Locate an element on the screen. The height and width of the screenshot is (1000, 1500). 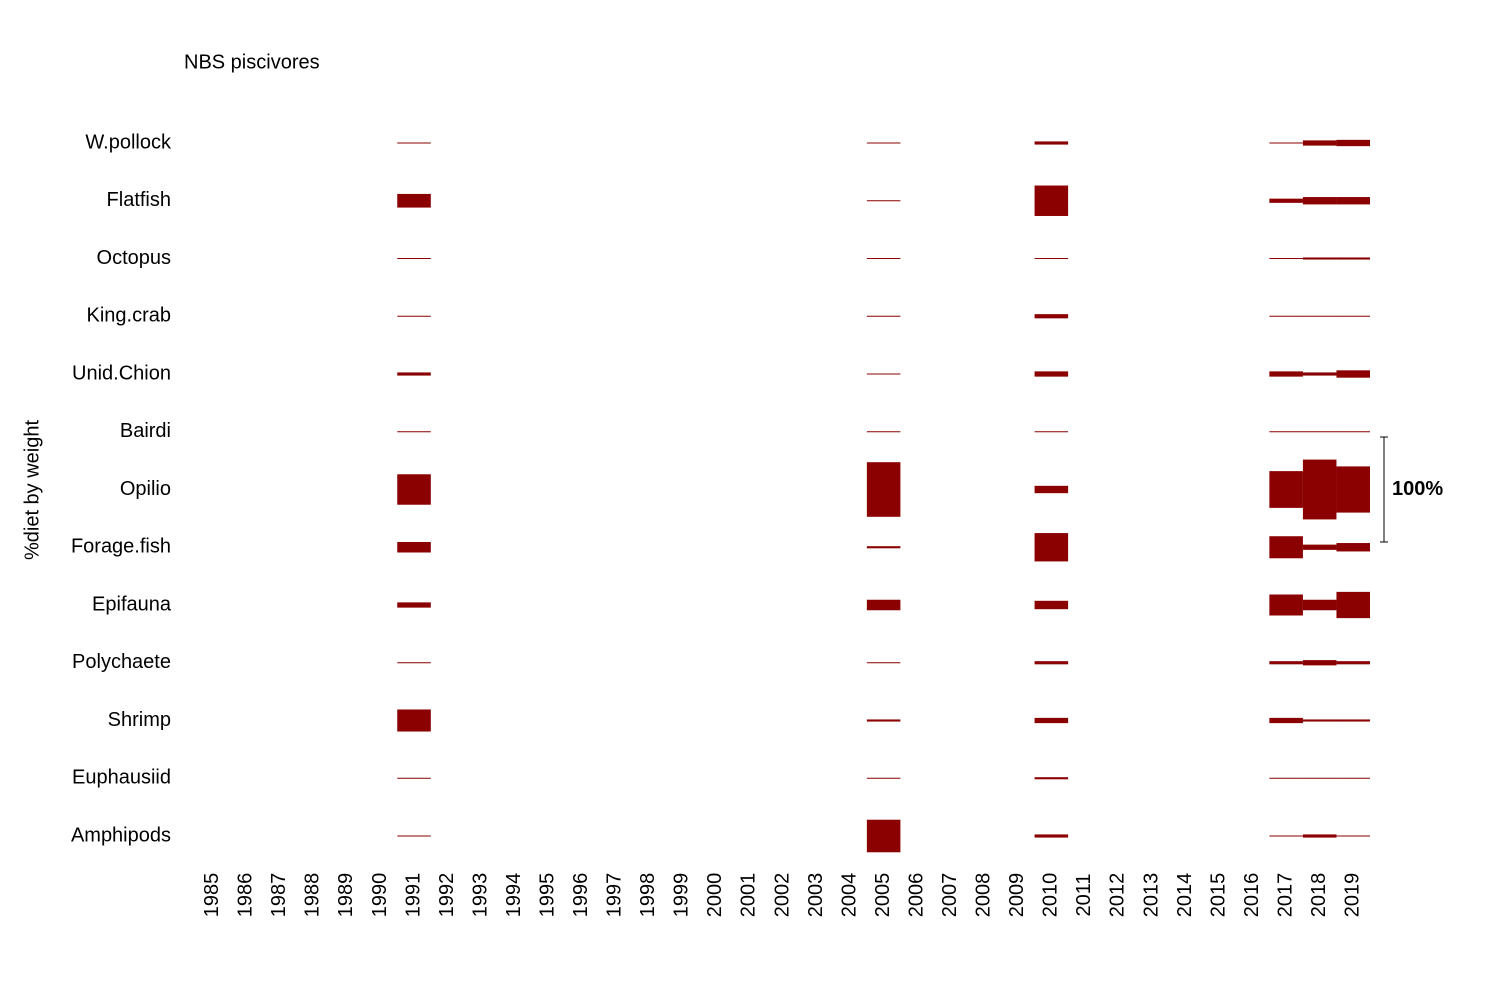
x-tick-label: 2003 is located at coordinates (816, 895).